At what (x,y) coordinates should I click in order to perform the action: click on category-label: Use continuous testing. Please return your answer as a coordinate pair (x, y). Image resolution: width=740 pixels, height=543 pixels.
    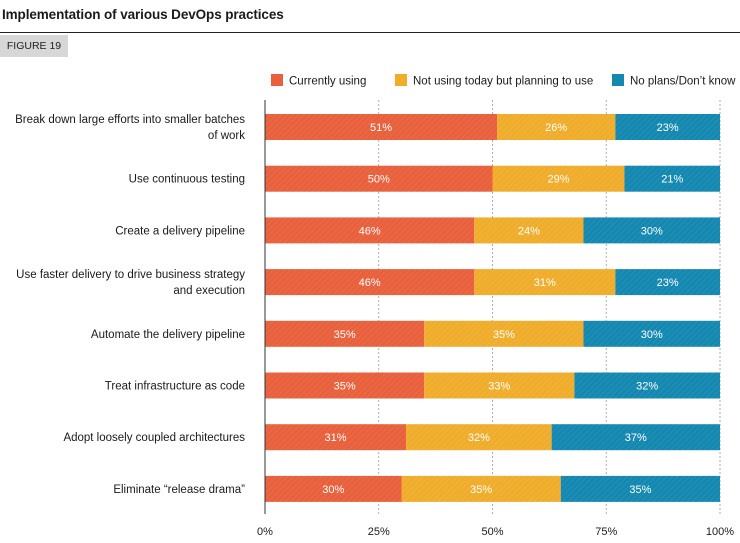
    Looking at the image, I should click on (187, 180).